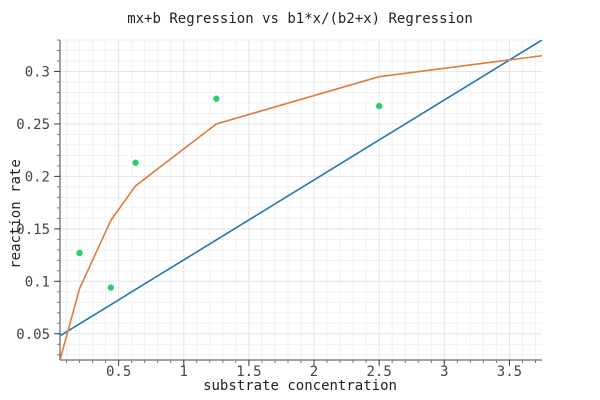 Image resolution: width=600 pixels, height=400 pixels. Describe the element at coordinates (314, 372) in the screenshot. I see `x-tick-label: 2` at that location.